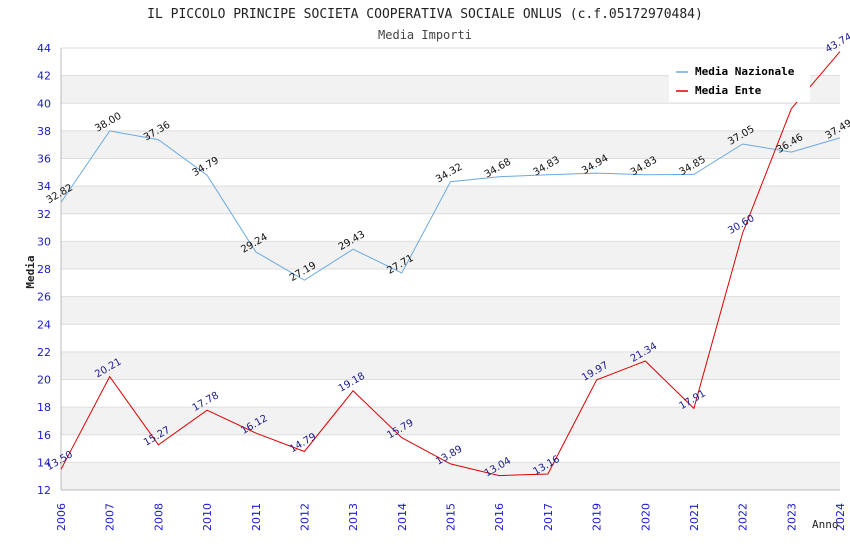  Describe the element at coordinates (741, 225) in the screenshot. I see `data-label: 30.60` at that location.